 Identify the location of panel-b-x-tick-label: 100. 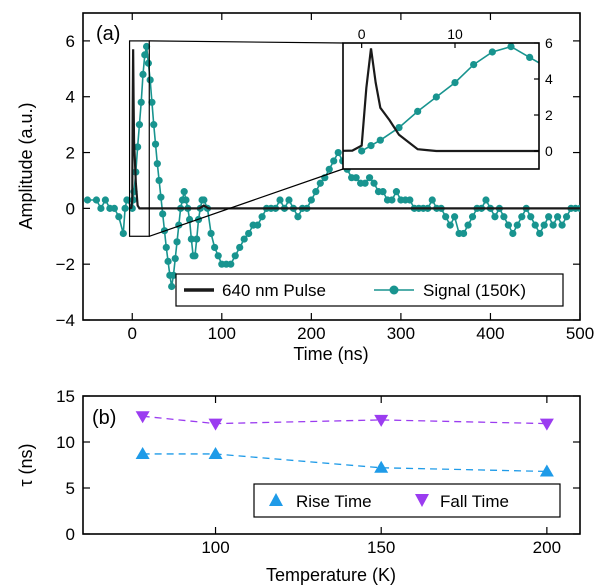
(215, 547).